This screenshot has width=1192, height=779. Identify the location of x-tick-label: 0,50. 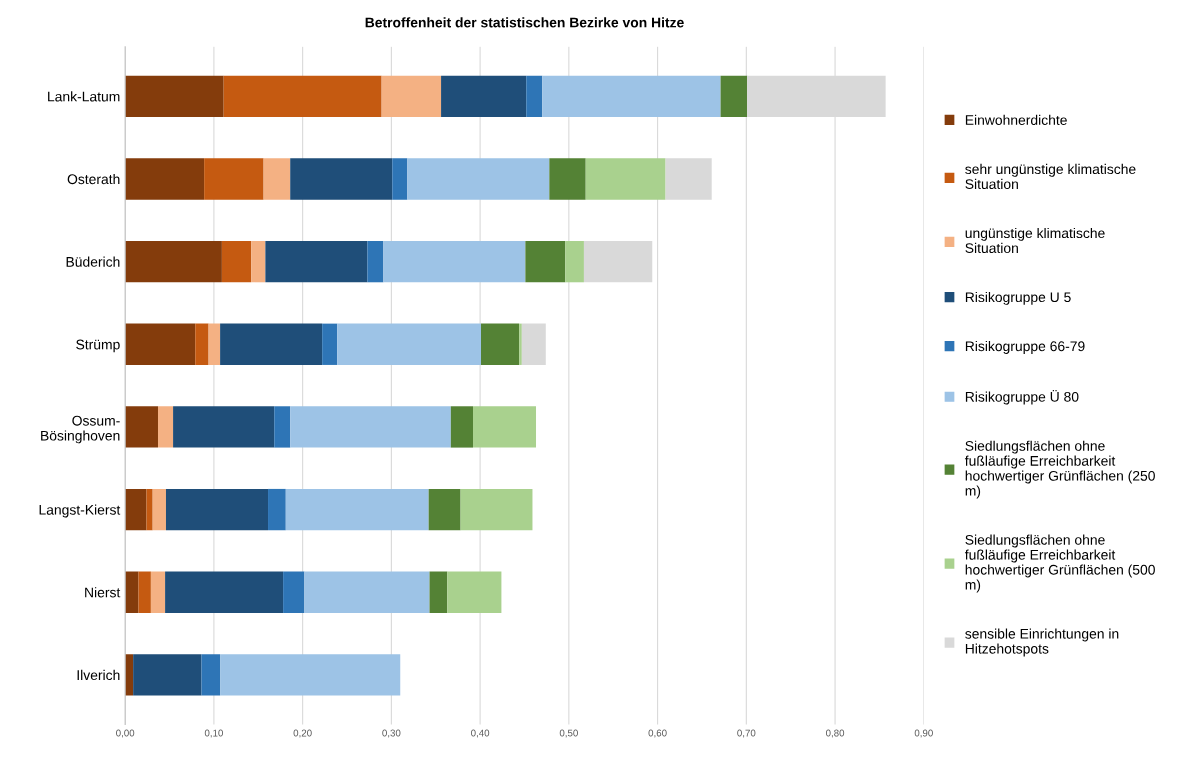
(568, 733).